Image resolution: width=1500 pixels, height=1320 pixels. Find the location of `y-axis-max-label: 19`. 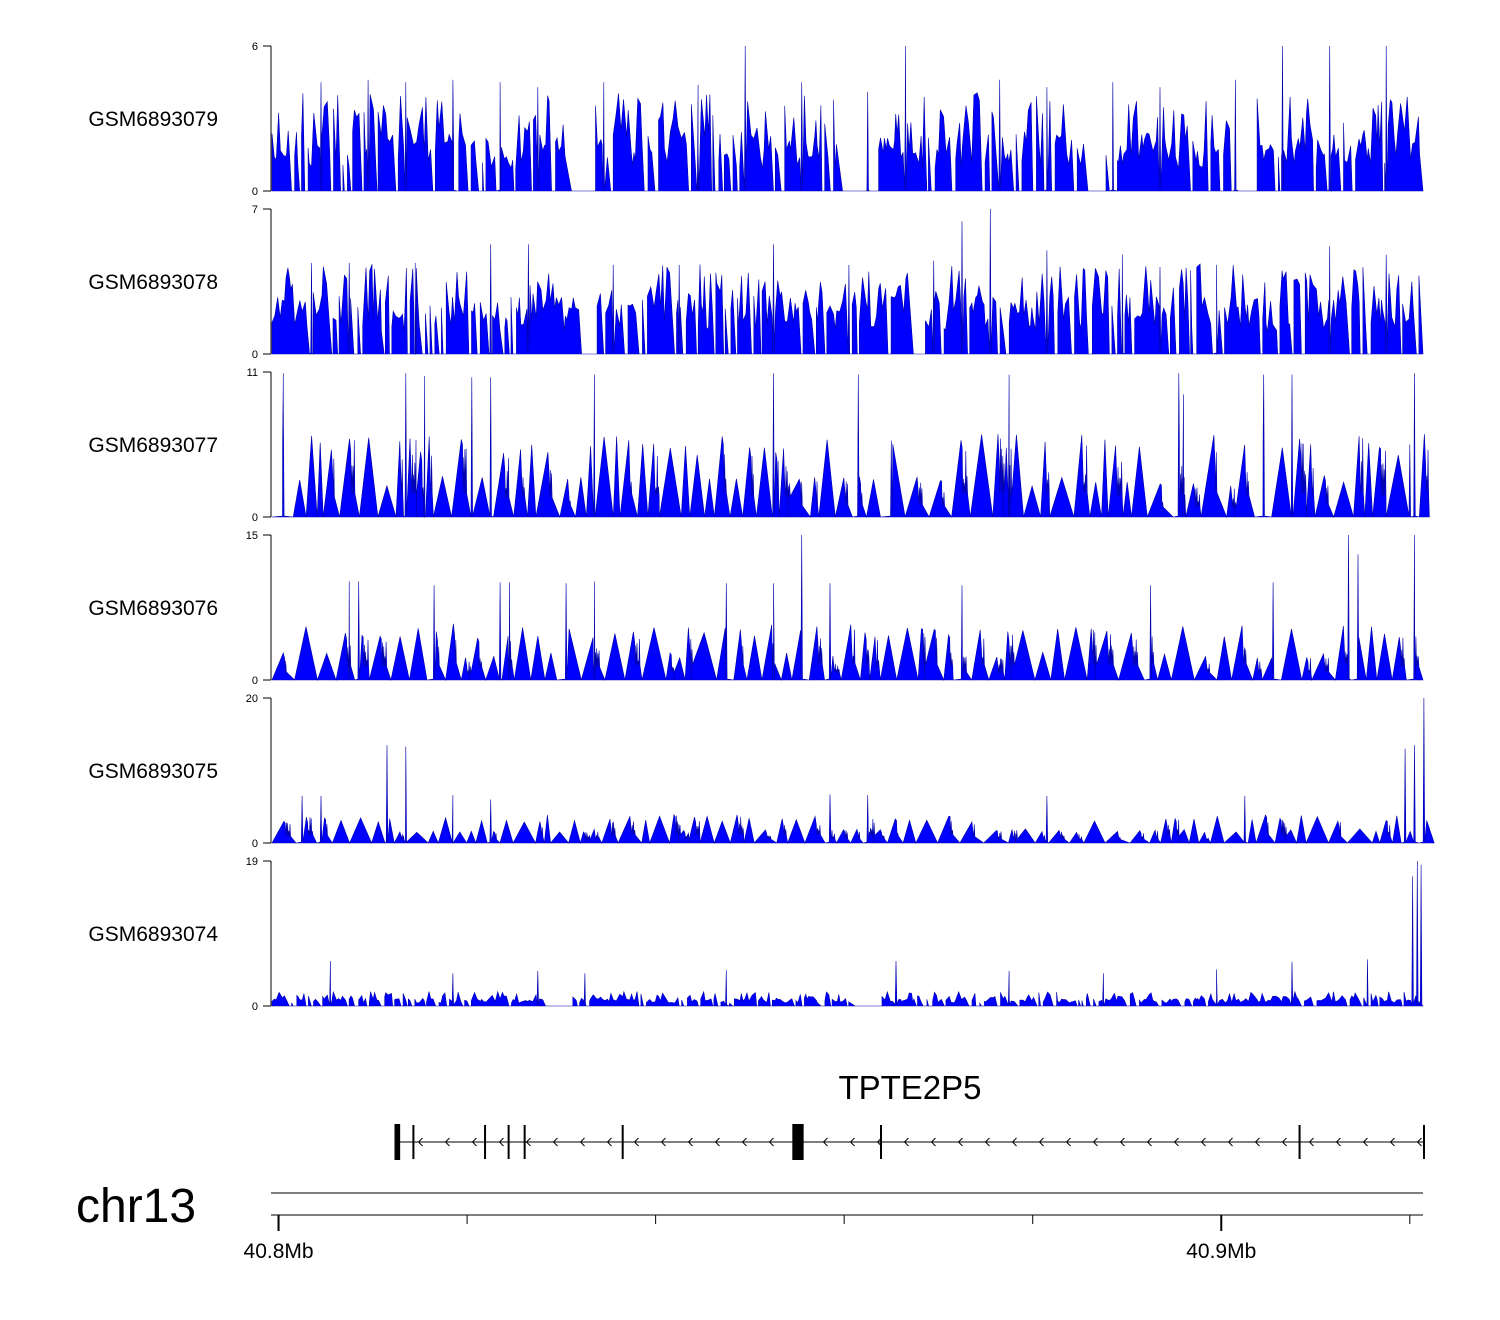

y-axis-max-label: 19 is located at coordinates (252, 862).